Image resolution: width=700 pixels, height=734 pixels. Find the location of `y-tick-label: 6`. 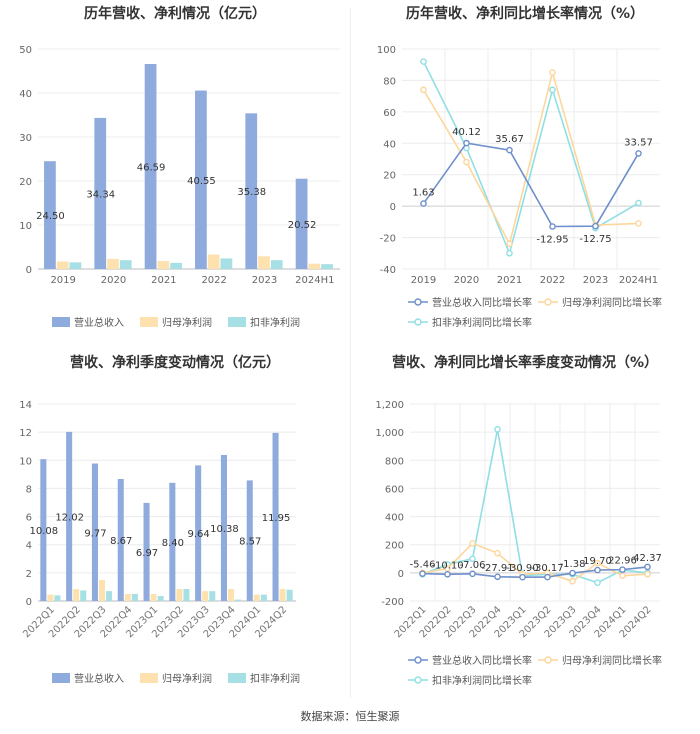

y-tick-label: 6 is located at coordinates (29, 518).